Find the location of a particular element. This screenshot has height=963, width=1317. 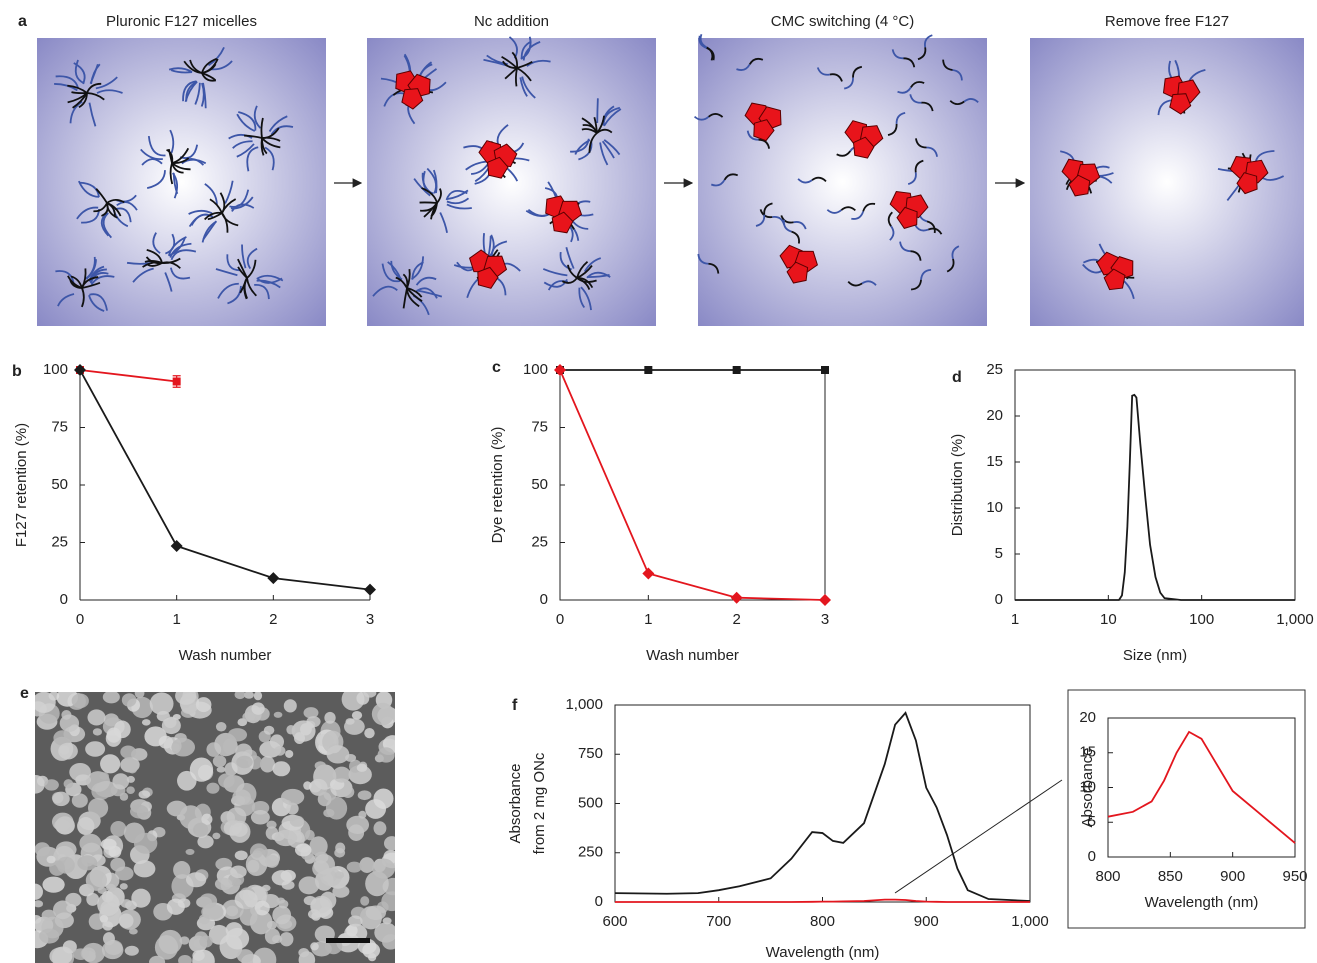

x-tick-label: 0 is located at coordinates (80, 619).